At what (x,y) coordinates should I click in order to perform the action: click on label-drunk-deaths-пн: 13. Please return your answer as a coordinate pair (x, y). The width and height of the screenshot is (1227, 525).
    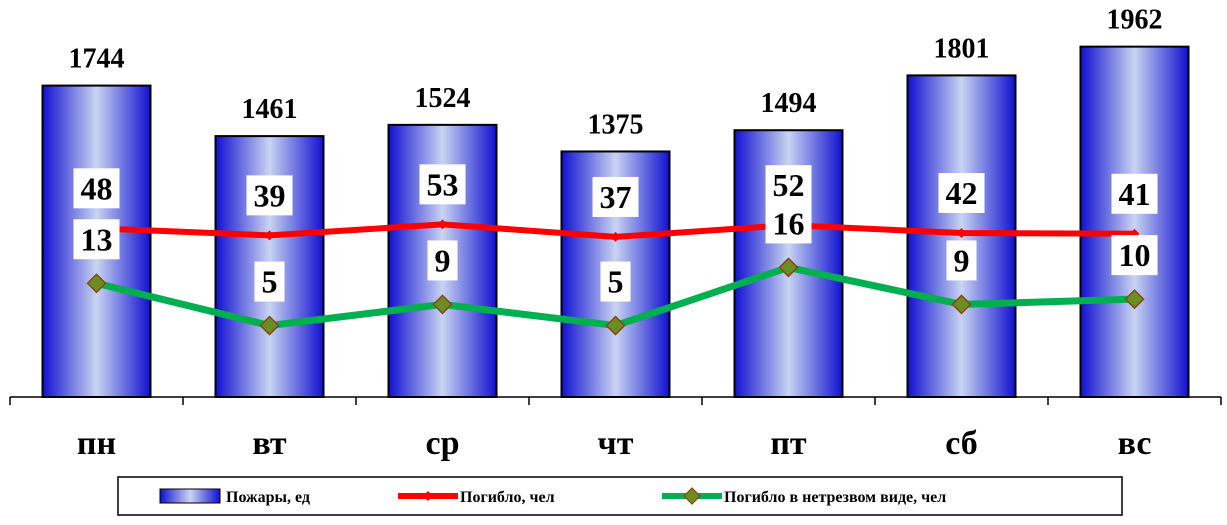
    Looking at the image, I should click on (97, 239).